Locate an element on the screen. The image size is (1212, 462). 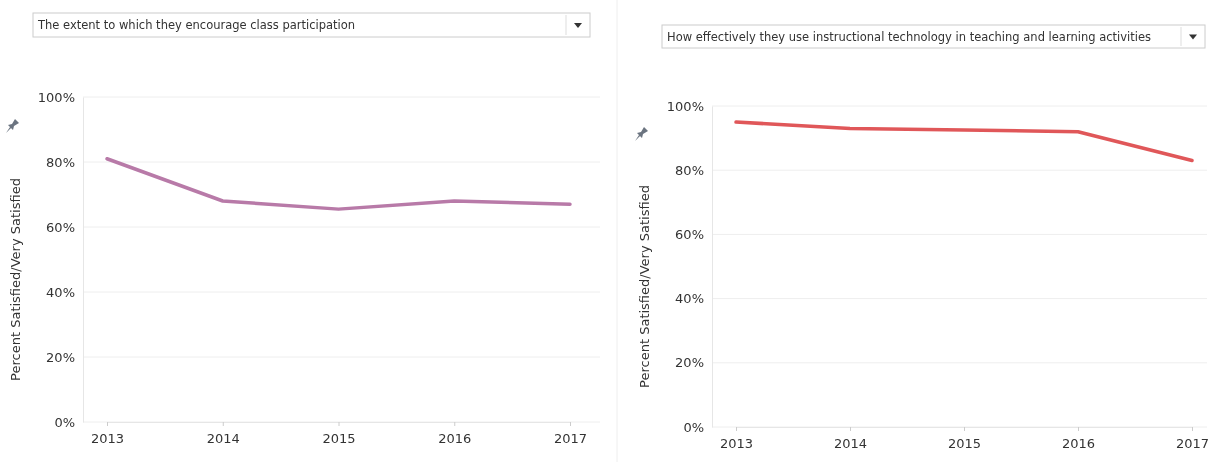
chart-title: How effectively they use instructional technology in teaching and learning activities is located at coordinates (909, 36).